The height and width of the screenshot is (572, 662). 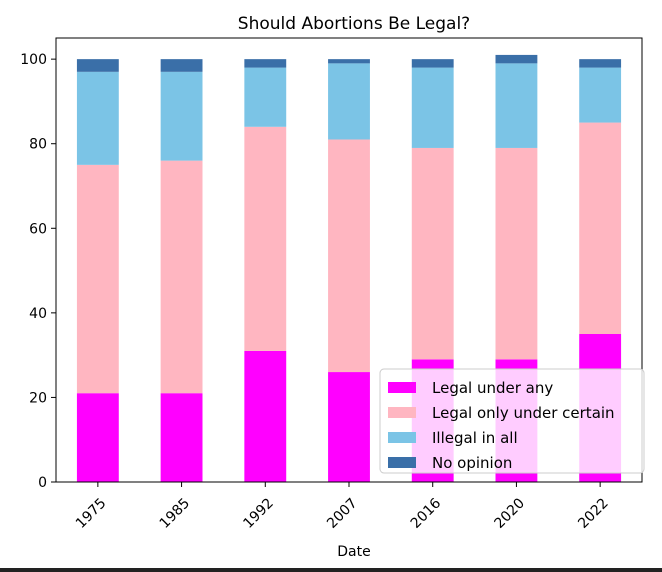 I want to click on x-tick-label: 2007, so click(x=342, y=513).